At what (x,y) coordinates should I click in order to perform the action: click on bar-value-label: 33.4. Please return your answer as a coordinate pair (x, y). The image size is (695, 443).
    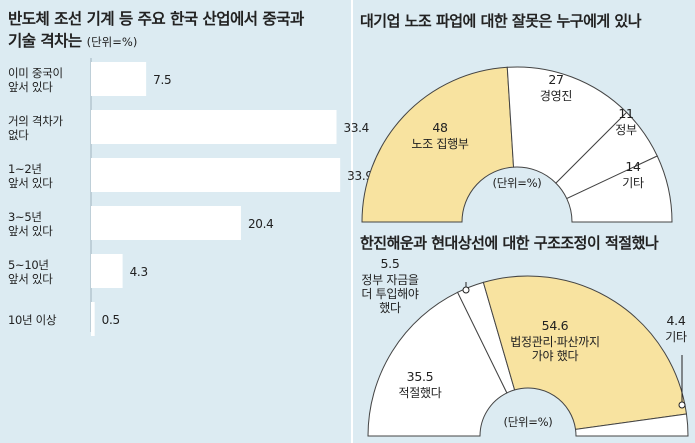
    Looking at the image, I should click on (356, 128).